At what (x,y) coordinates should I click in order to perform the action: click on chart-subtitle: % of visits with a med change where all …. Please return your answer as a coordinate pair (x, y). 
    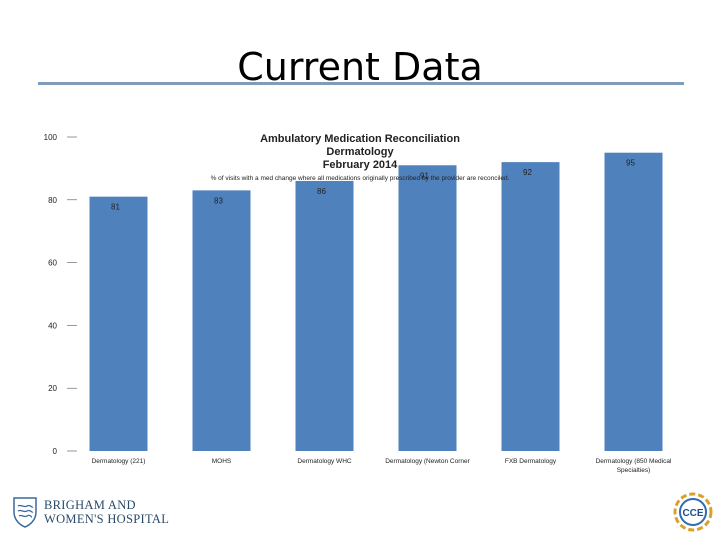
    Looking at the image, I should click on (360, 178).